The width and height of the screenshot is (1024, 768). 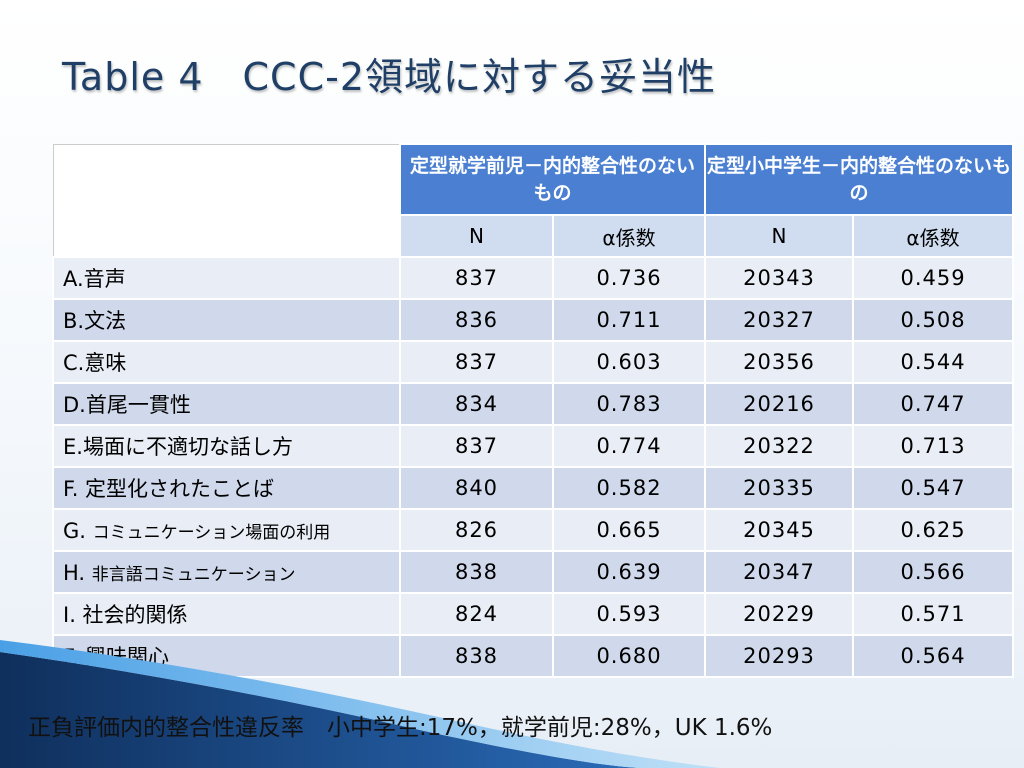 I want to click on row-label: I. 社会的関係, so click(x=226, y=614).